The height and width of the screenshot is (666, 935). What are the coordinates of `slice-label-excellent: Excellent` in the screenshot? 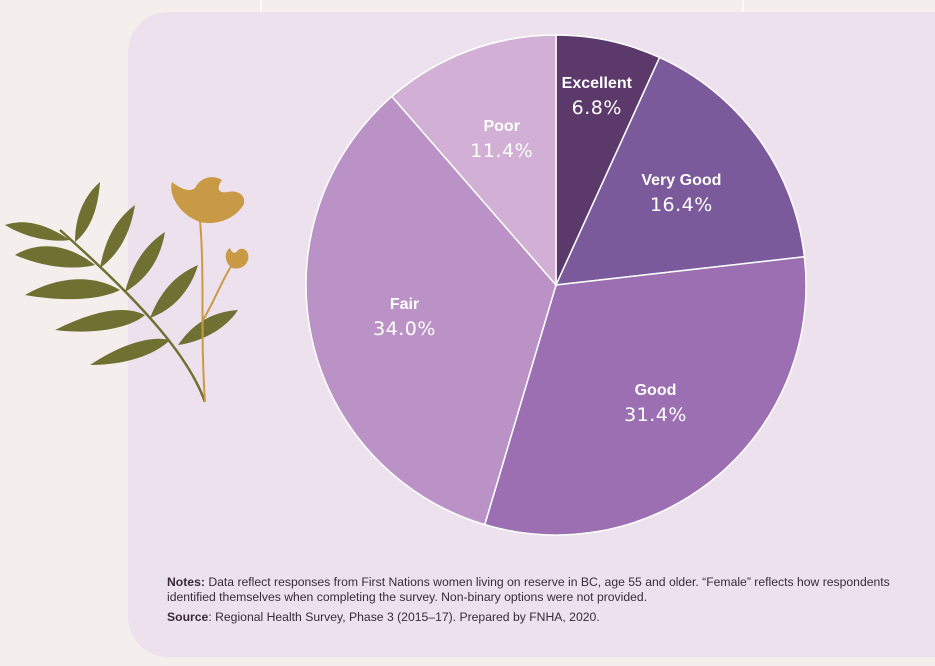 It's located at (597, 83).